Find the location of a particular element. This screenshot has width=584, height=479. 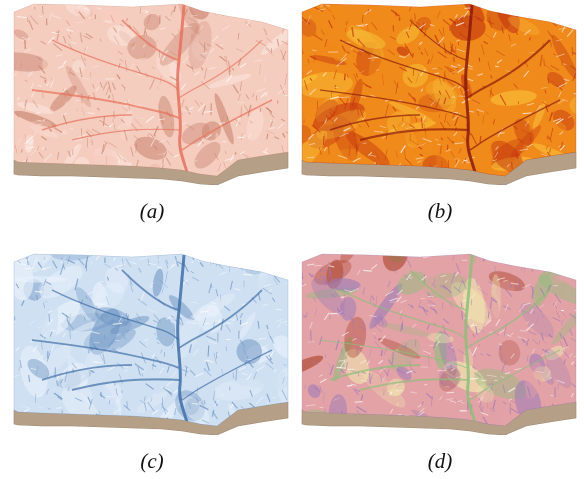

caption-d: (d) is located at coordinates (440, 461).